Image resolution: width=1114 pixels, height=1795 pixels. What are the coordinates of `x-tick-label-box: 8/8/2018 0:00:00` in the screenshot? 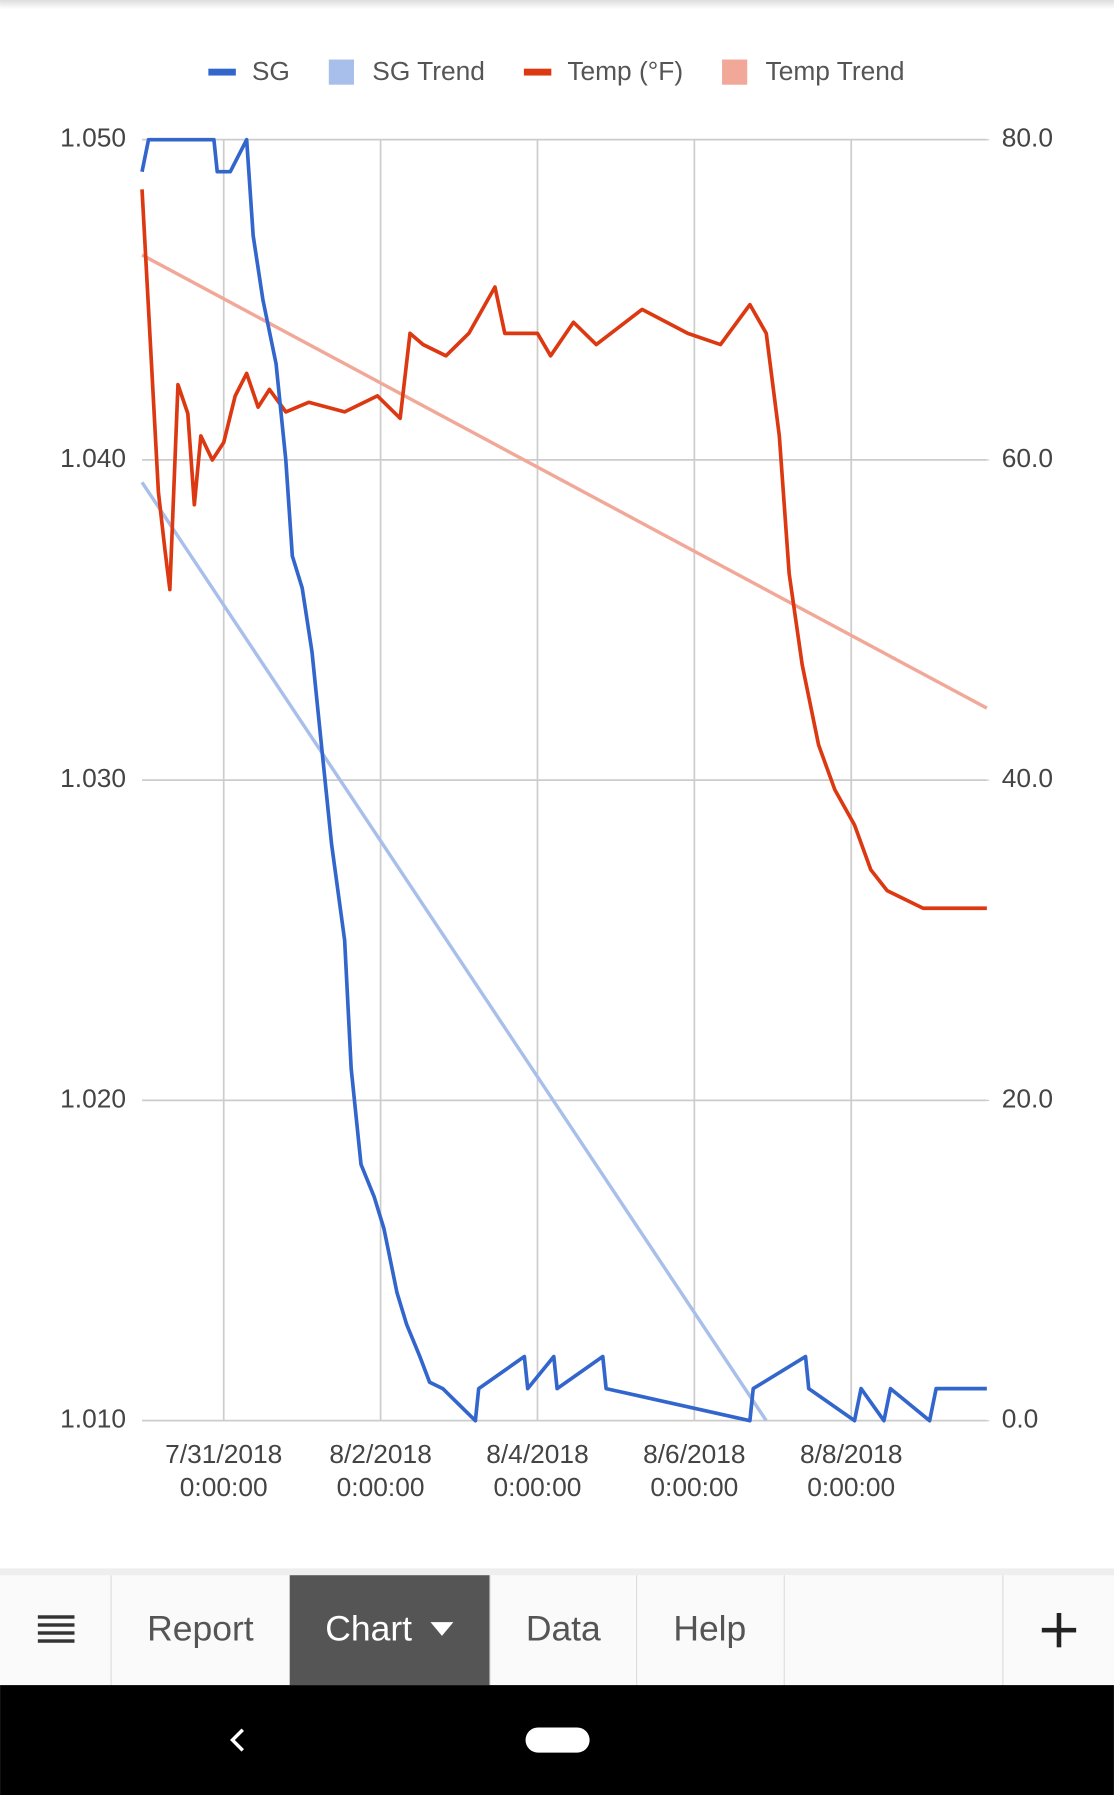 It's located at (851, 1470).